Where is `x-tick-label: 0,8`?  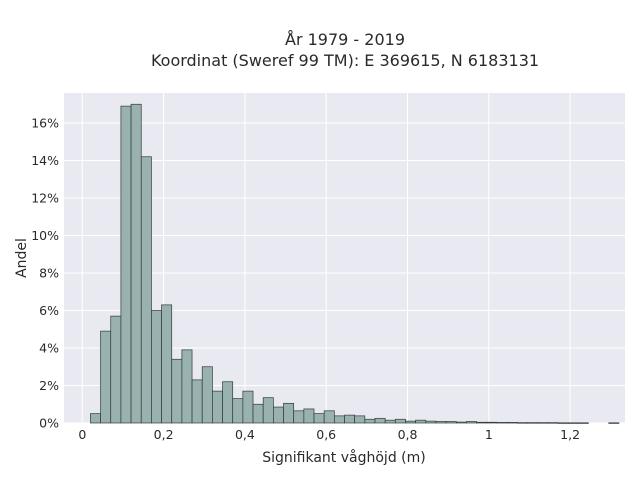 x-tick-label: 0,8 is located at coordinates (408, 434).